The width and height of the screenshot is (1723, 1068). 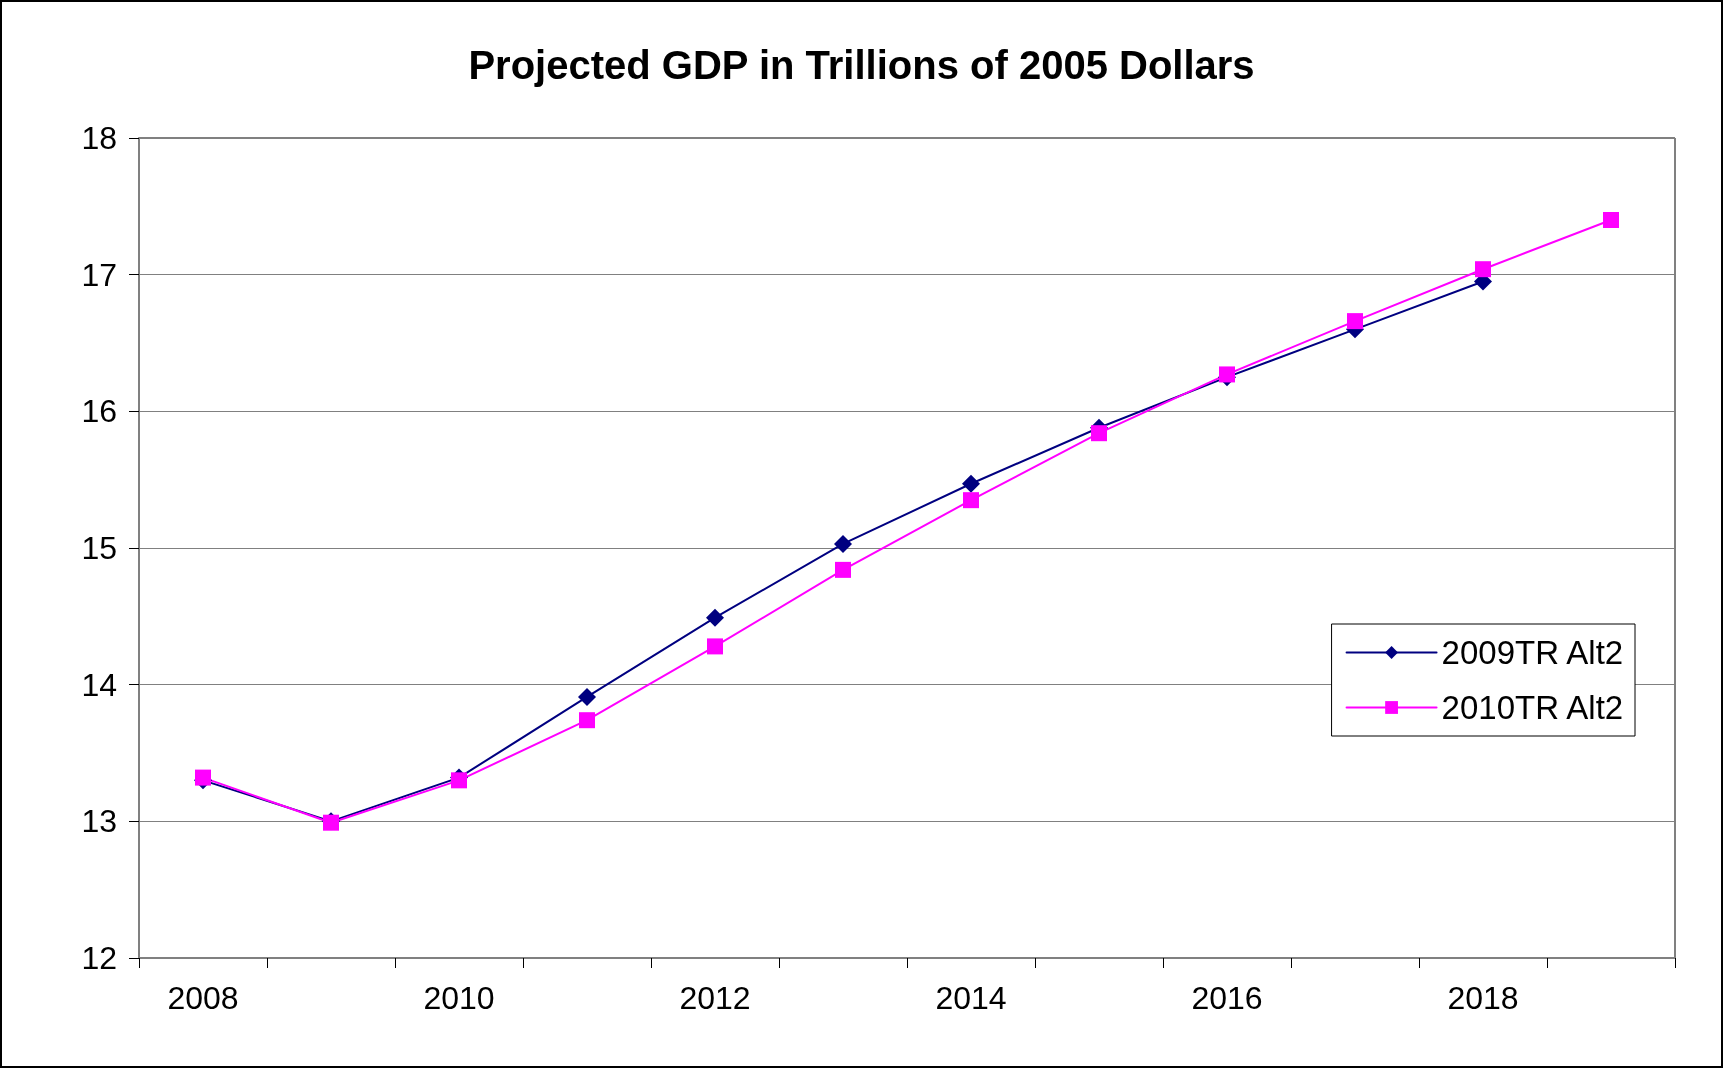 I want to click on legend-label: 2010TR Alt2, so click(x=1532, y=707).